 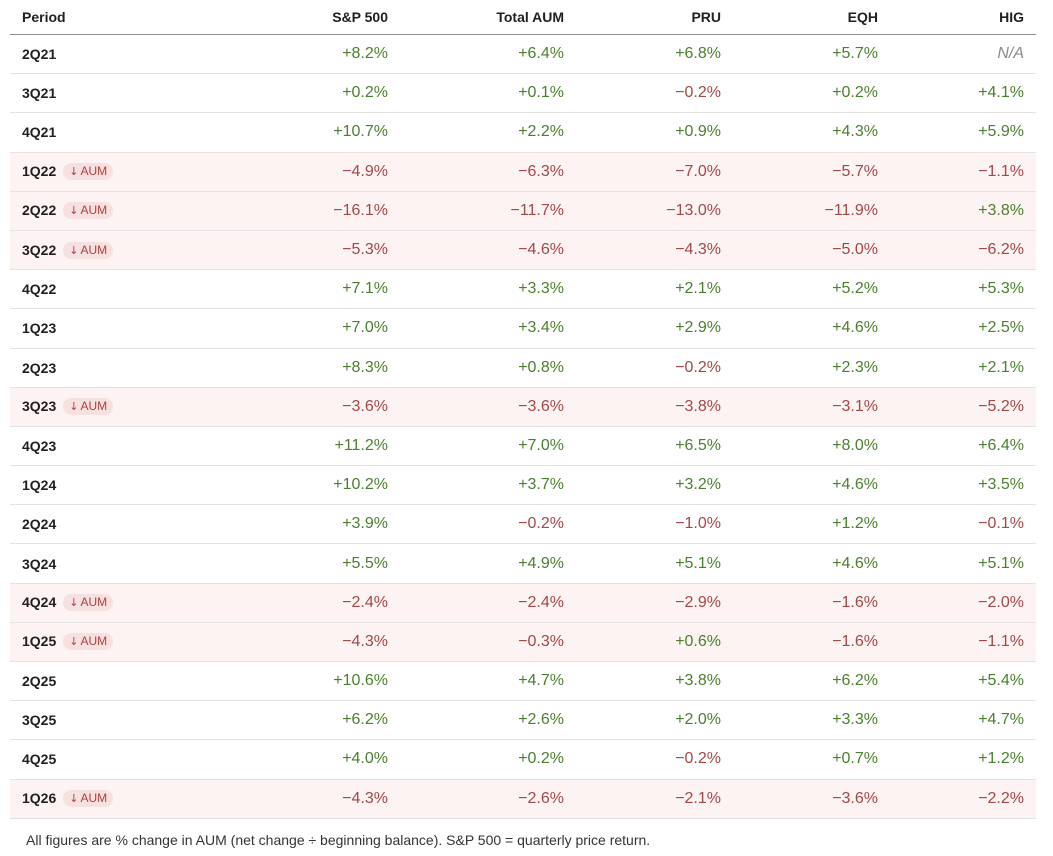 What do you see at coordinates (523, 524) in the screenshot?
I see `table-row: 2Q24 +3.9% −0.2% −1.0% +1.2% −0.1%` at bounding box center [523, 524].